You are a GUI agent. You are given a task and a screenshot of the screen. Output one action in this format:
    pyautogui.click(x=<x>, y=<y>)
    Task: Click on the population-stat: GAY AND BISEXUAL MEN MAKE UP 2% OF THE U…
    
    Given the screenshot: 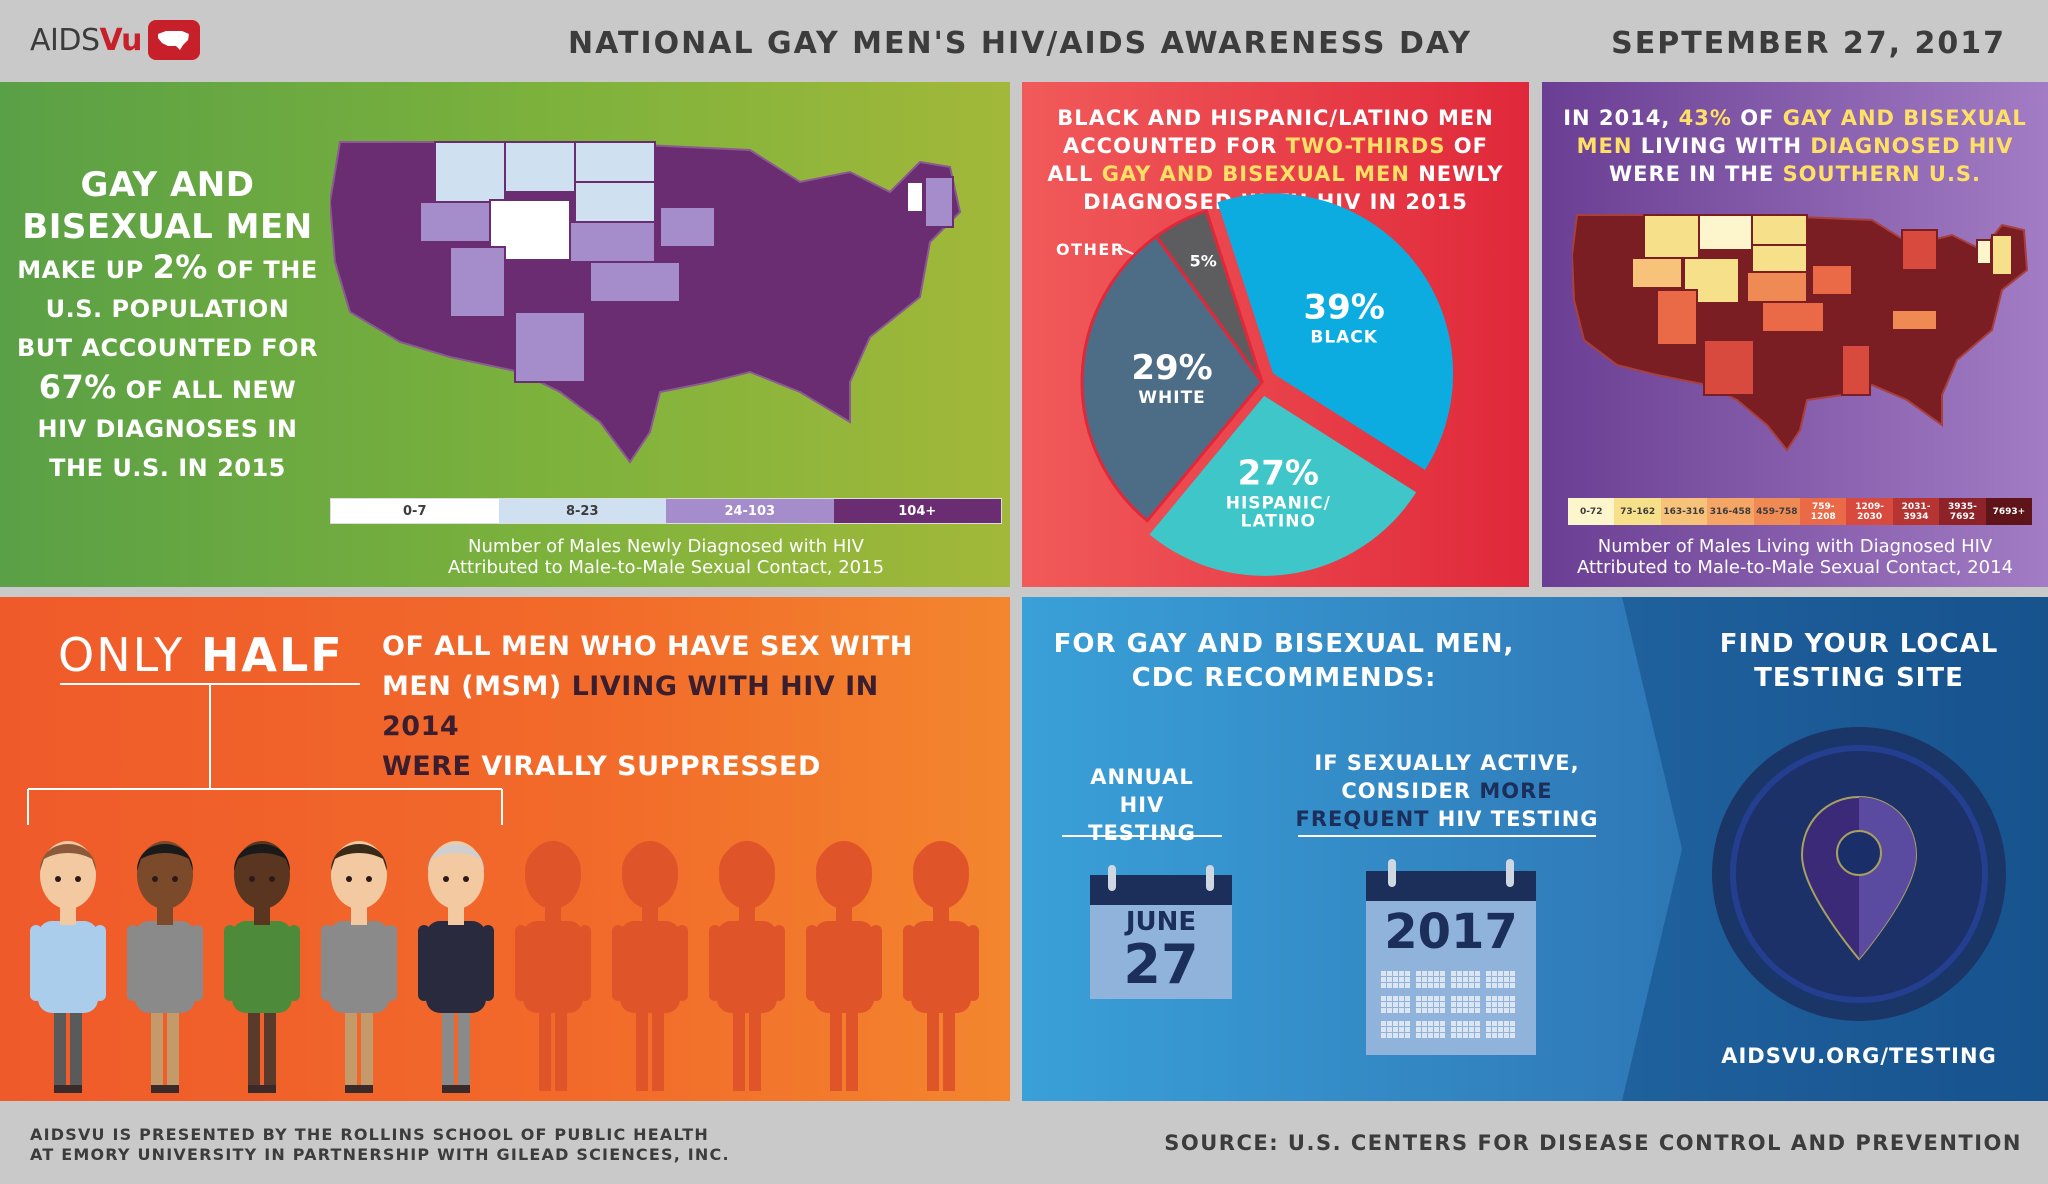 What is the action you would take?
    pyautogui.click(x=167, y=326)
    